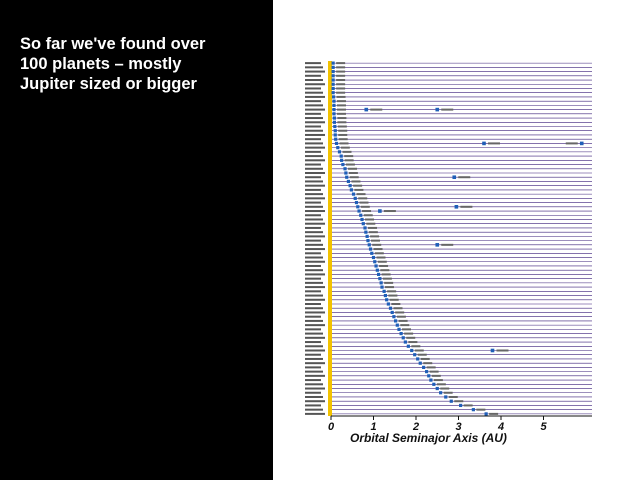  I want to click on headline-line-1: So far we've found over, so click(113, 44).